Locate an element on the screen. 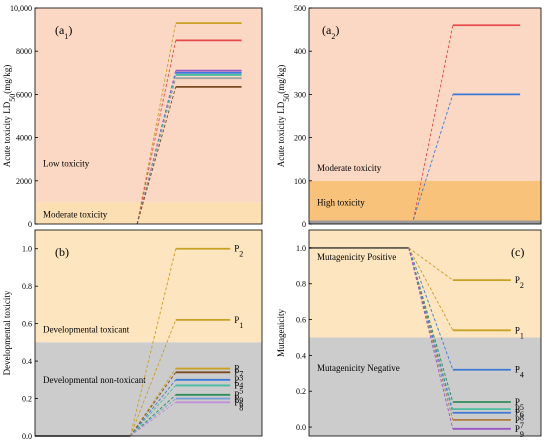  series-label-subscript: 6 is located at coordinates (522, 414).